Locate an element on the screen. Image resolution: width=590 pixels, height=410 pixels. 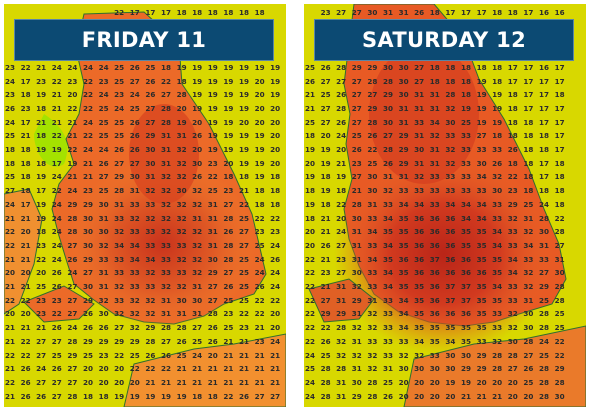
saturday-title-banner: SATURDAY 12 is located at coordinates (444, 40).